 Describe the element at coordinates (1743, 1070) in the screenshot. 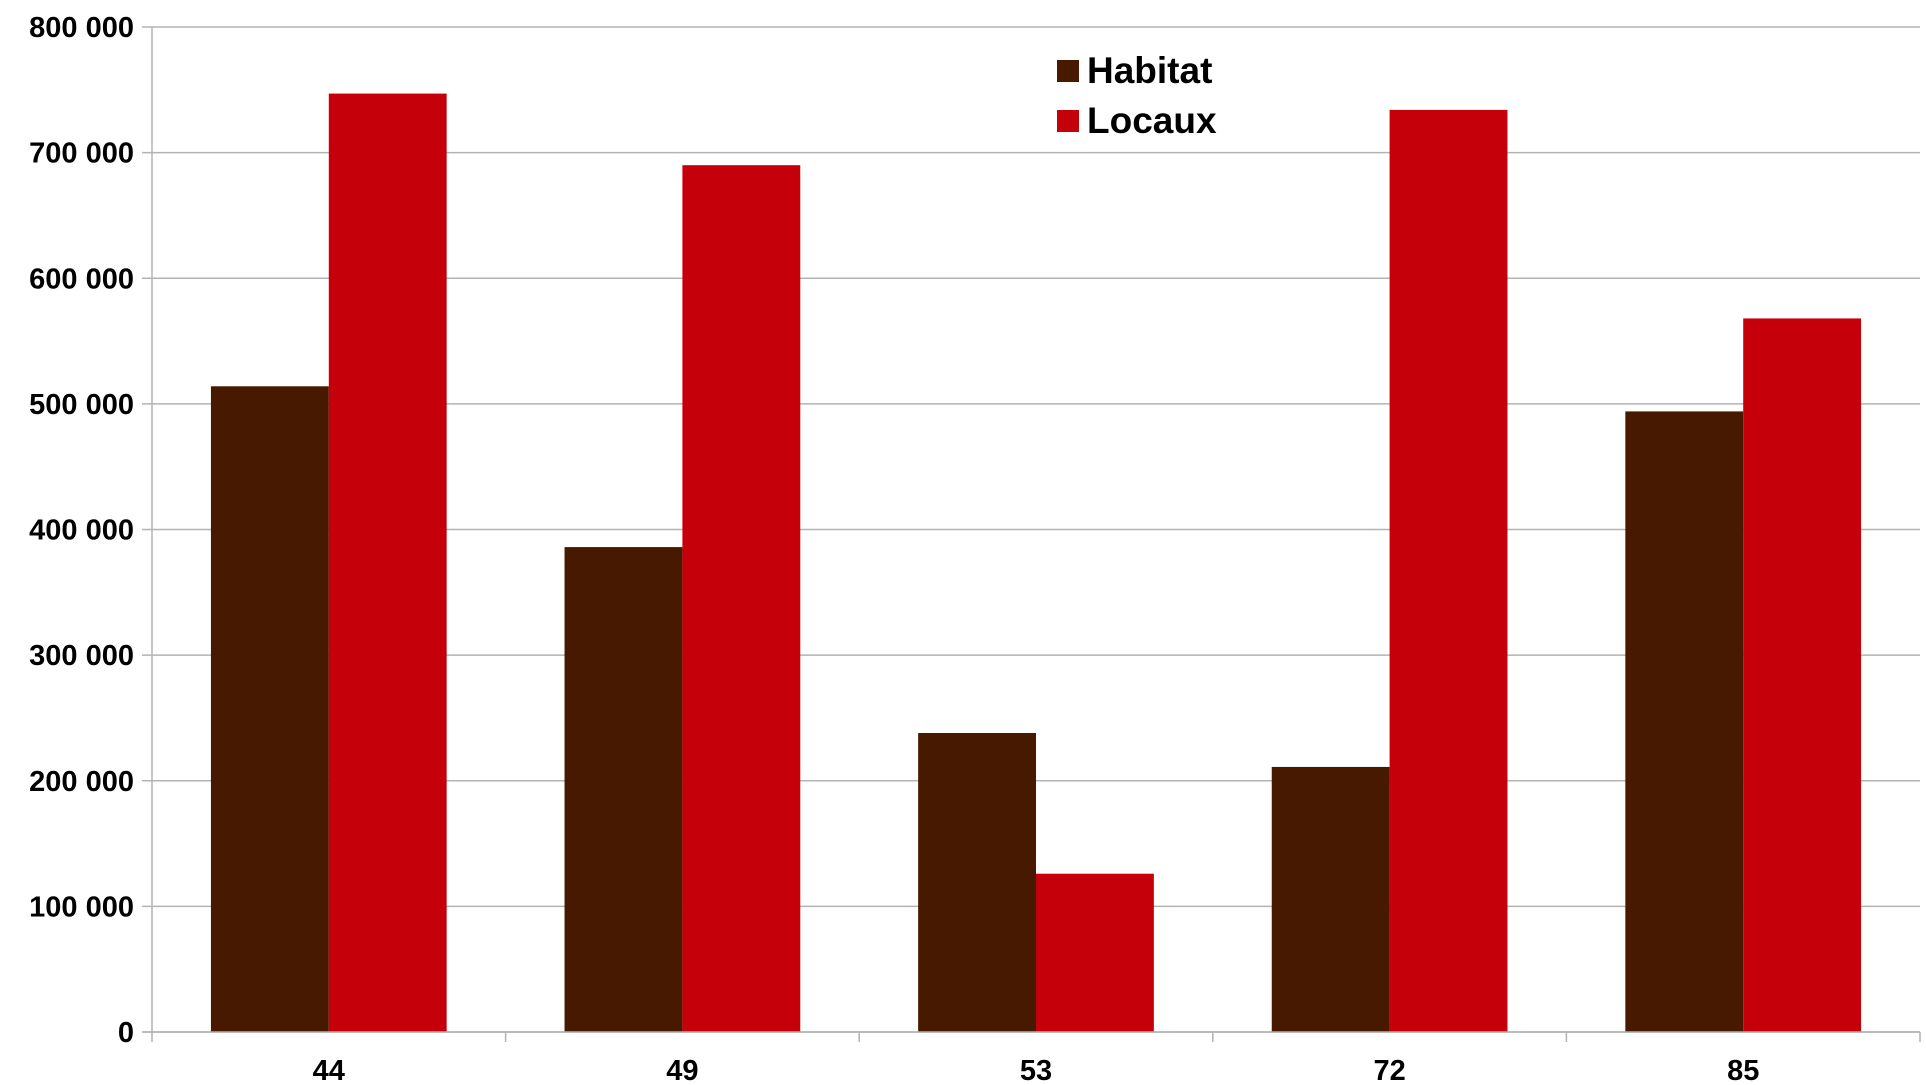

I see `x-tick-label: 85` at that location.